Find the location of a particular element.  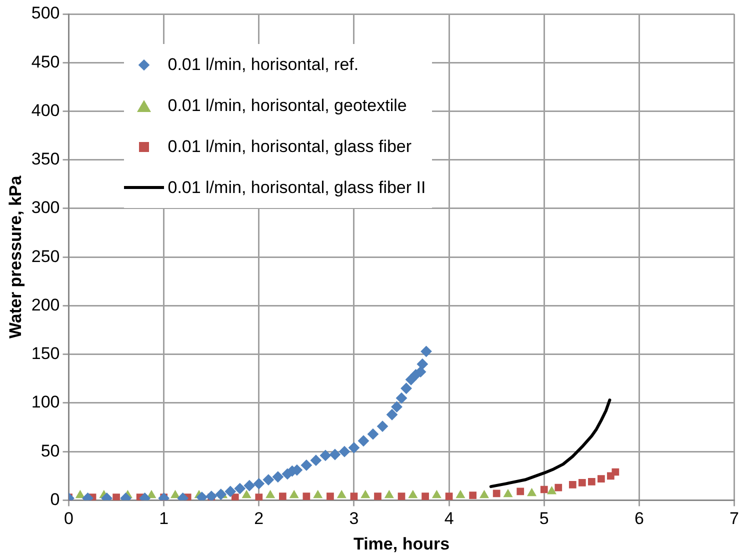

y-tick-label: 400 is located at coordinates (45, 110).